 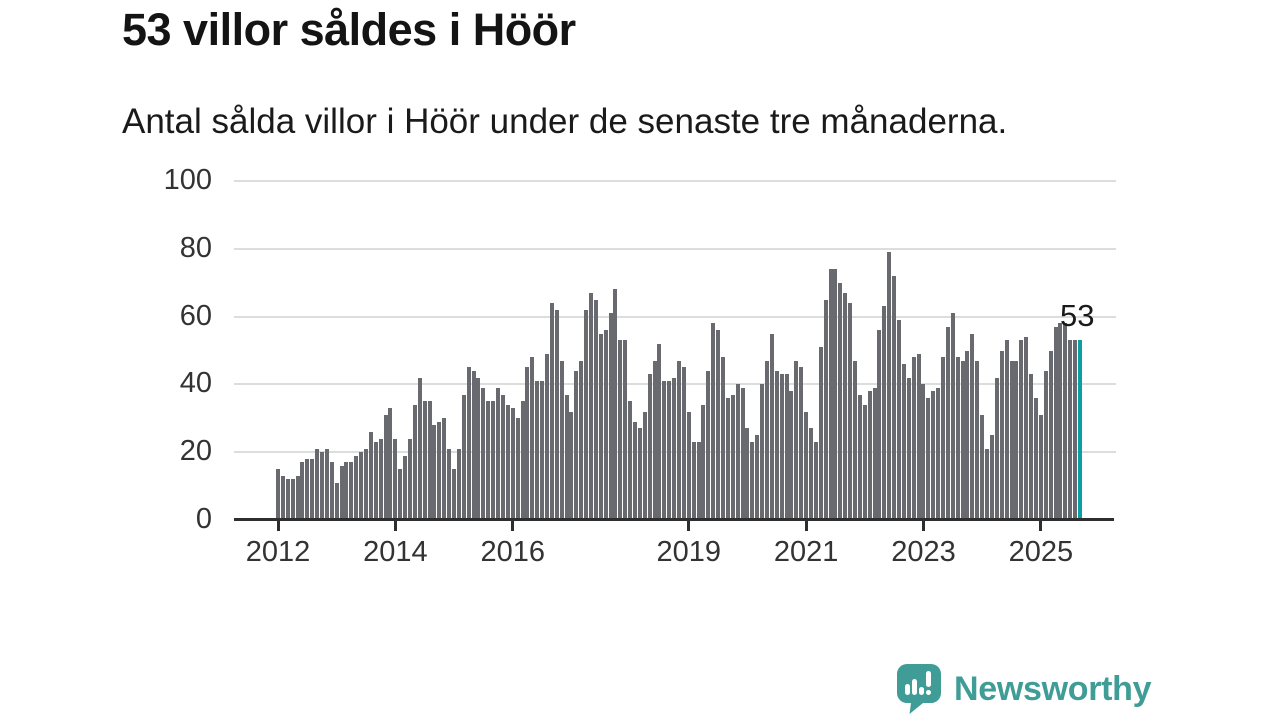 I want to click on x-axis-label: 2019, so click(x=688, y=552).